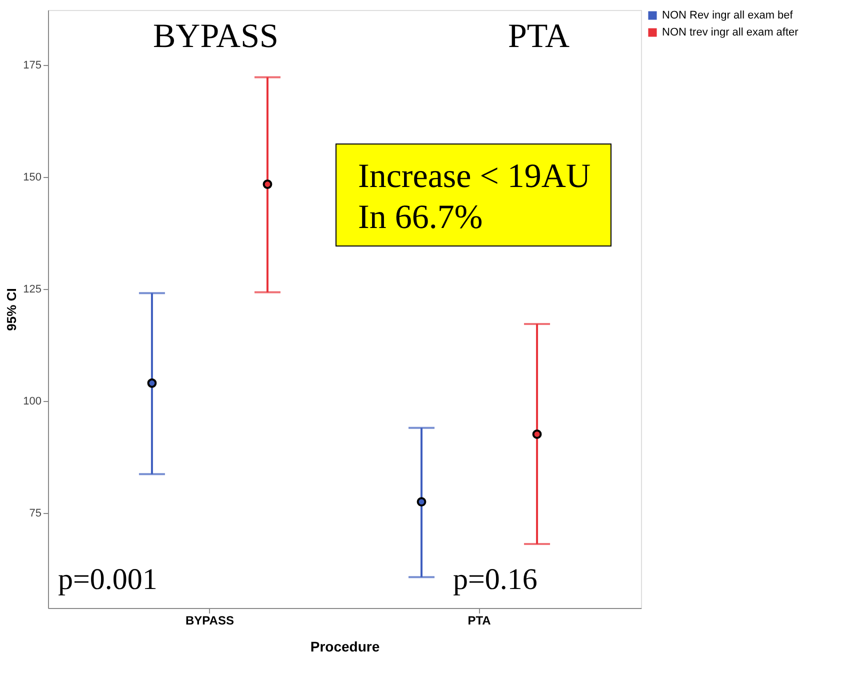 The width and height of the screenshot is (842, 695). I want to click on text: PTA, so click(480, 621).